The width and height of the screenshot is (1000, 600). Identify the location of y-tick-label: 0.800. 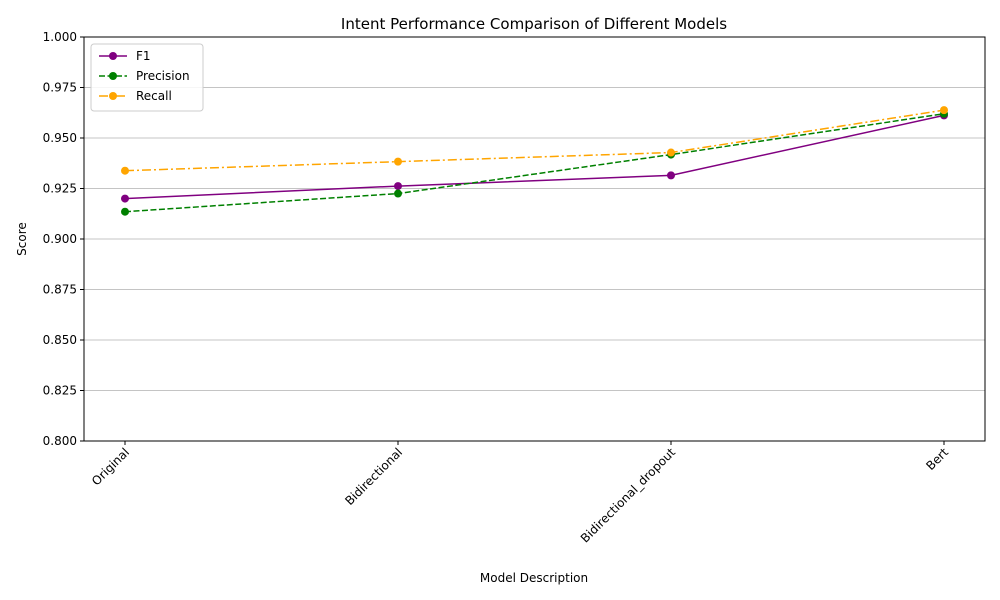
(60, 441).